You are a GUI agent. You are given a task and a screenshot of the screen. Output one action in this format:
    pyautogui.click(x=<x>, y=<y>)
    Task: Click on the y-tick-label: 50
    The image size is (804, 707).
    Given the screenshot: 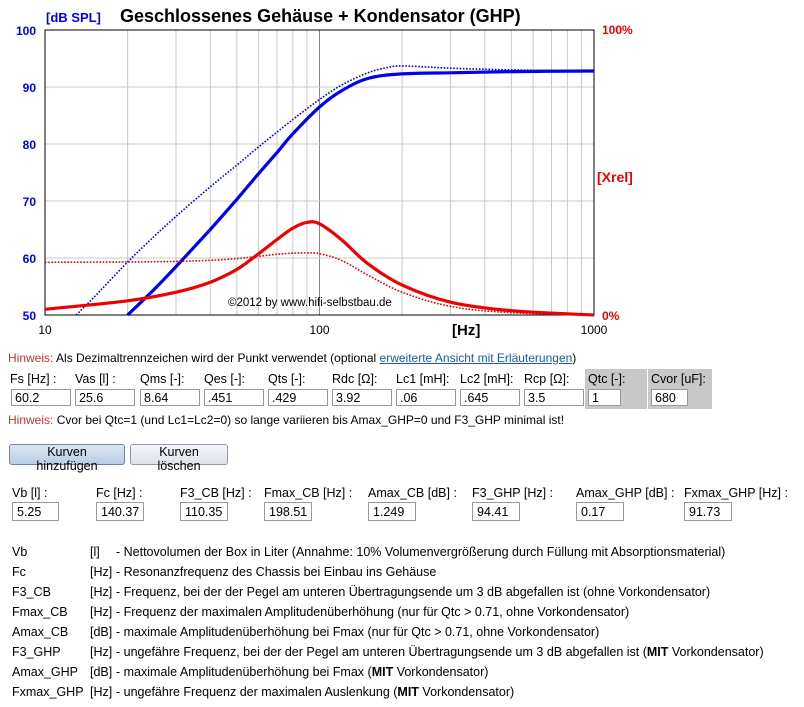 What is the action you would take?
    pyautogui.click(x=30, y=316)
    